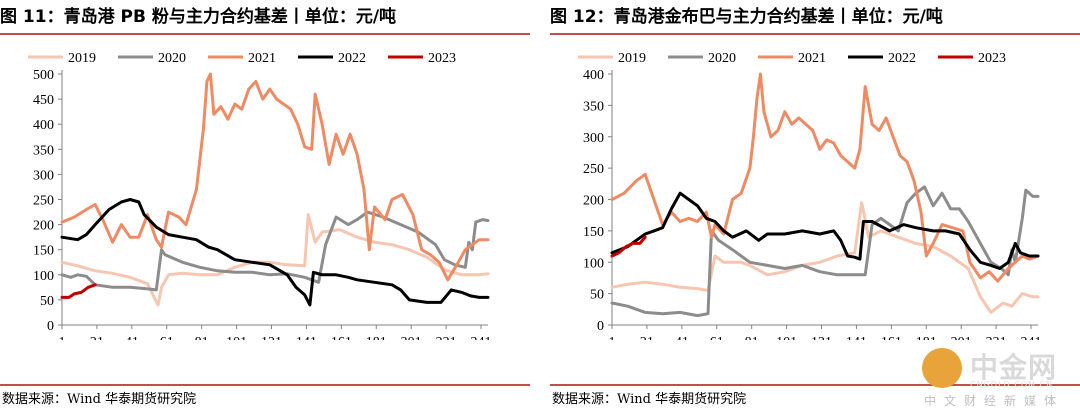  Describe the element at coordinates (43, 100) in the screenshot. I see `y-tick-label: 450` at that location.